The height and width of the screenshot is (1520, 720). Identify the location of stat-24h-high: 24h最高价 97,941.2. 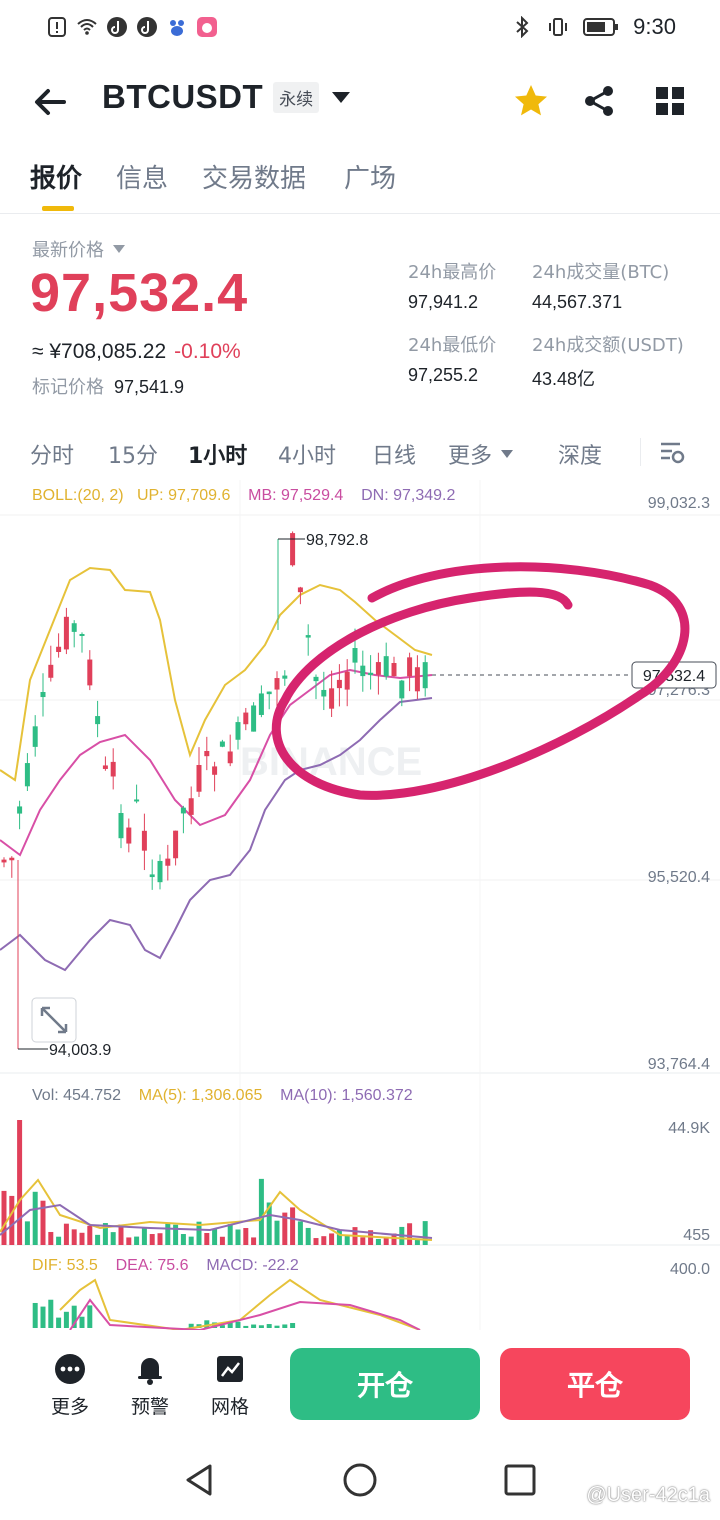
(452, 287).